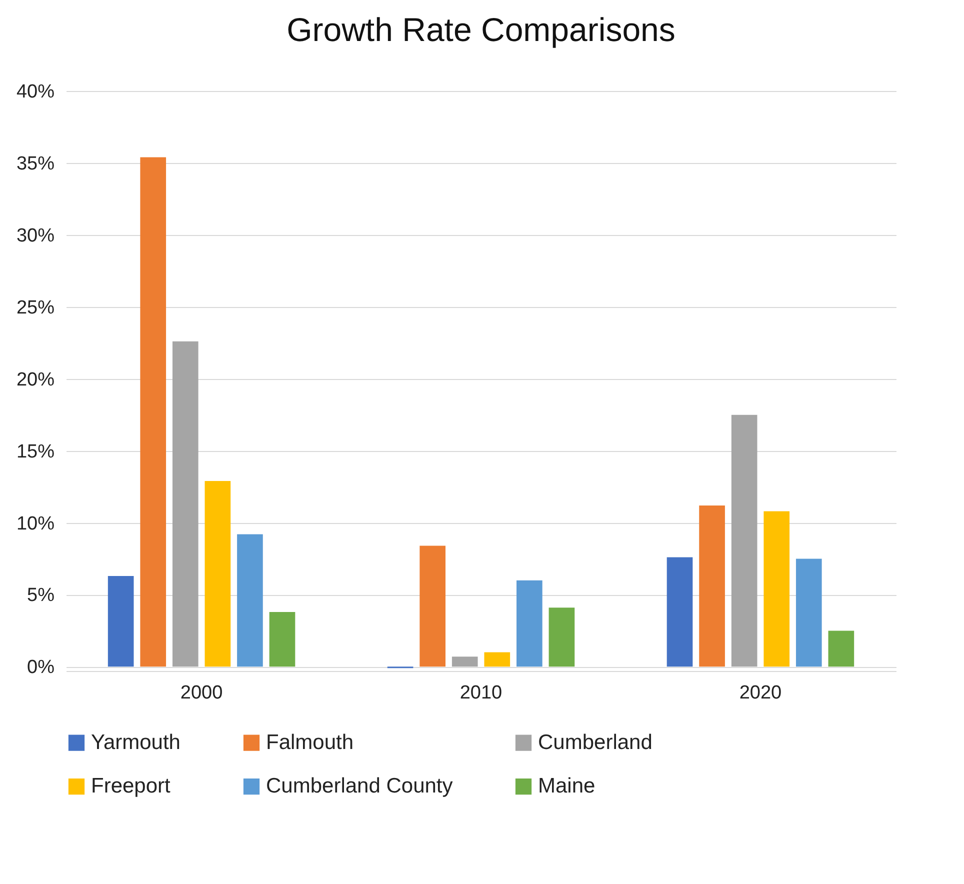 This screenshot has width=964, height=884. Describe the element at coordinates (35, 235) in the screenshot. I see `y-tick-label: 30%` at that location.